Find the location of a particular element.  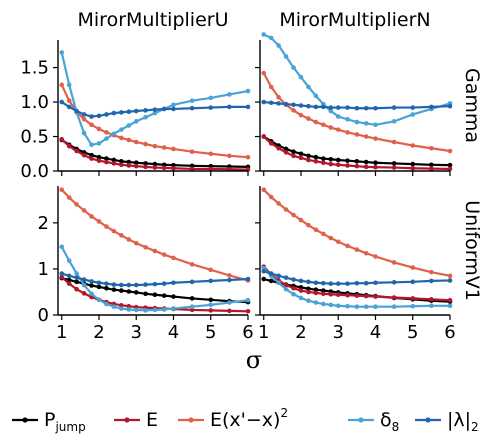

legend-entry-delta: δ8 is located at coordinates (373, 421).